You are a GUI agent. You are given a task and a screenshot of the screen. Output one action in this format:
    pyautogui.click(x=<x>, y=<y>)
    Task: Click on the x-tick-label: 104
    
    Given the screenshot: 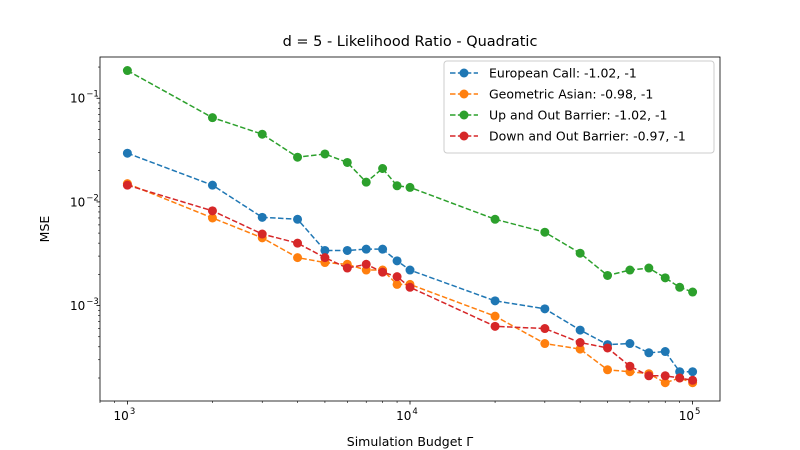 What is the action you would take?
    pyautogui.click(x=407, y=415)
    